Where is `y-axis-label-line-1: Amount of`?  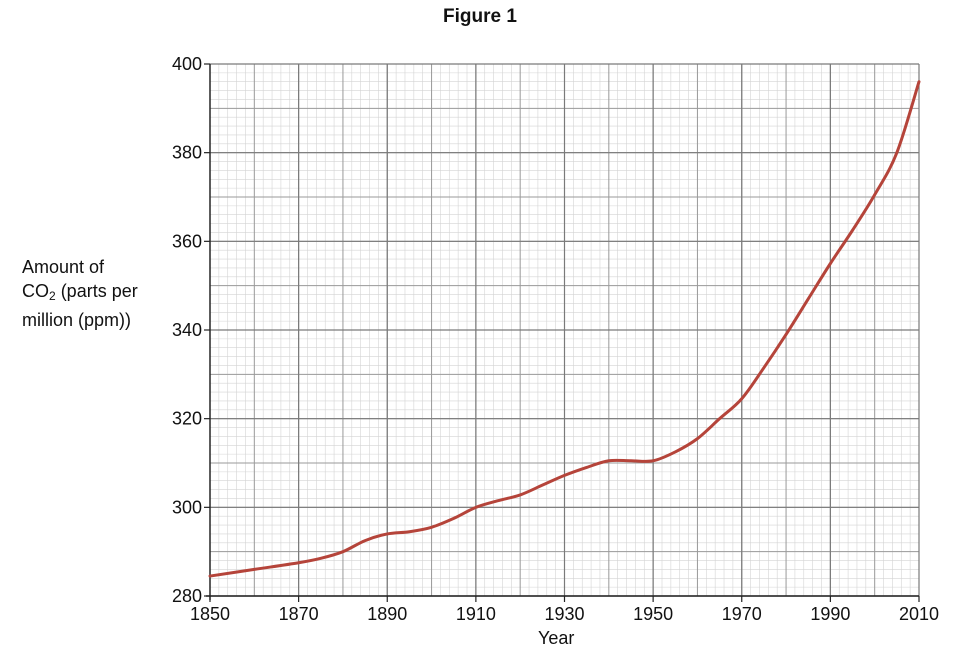 y-axis-label-line-1: Amount of is located at coordinates (63, 267).